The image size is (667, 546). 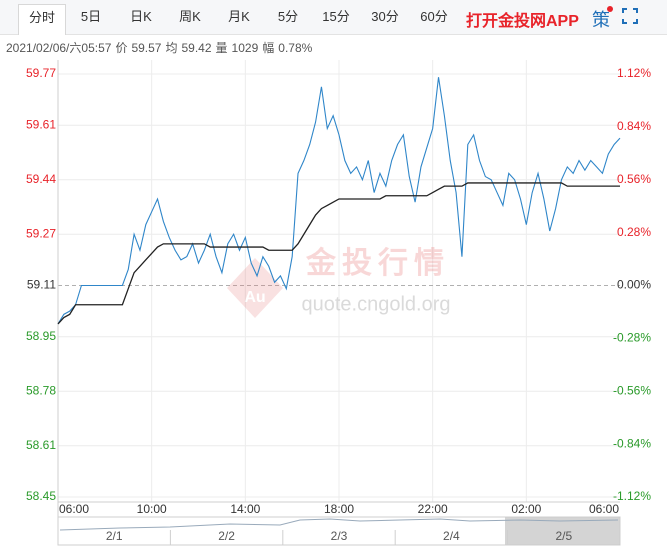 What do you see at coordinates (632, 390) in the screenshot?
I see `y2-tick-label: -0.56%` at bounding box center [632, 390].